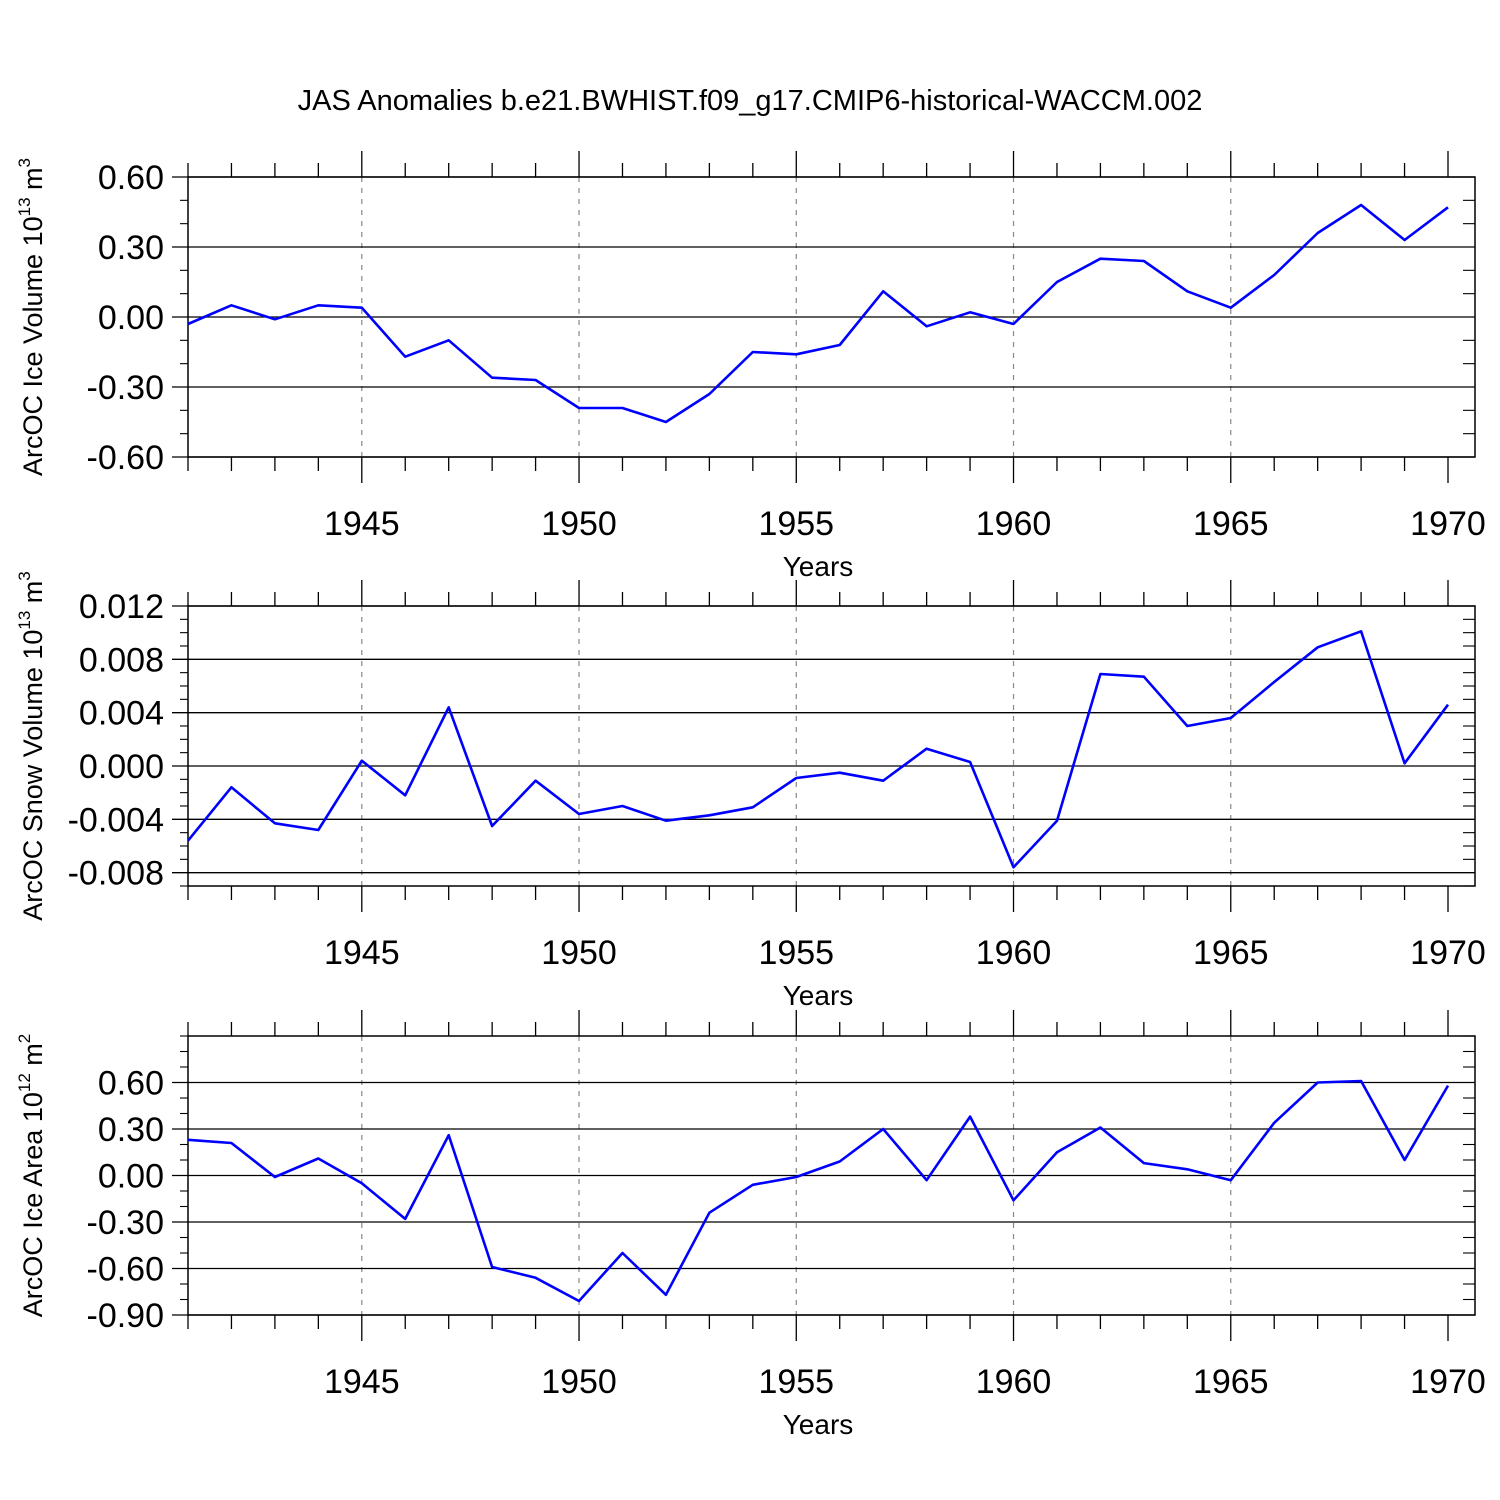 This screenshot has width=1500, height=1500. I want to click on y-tick-label: -0.004, so click(116, 820).